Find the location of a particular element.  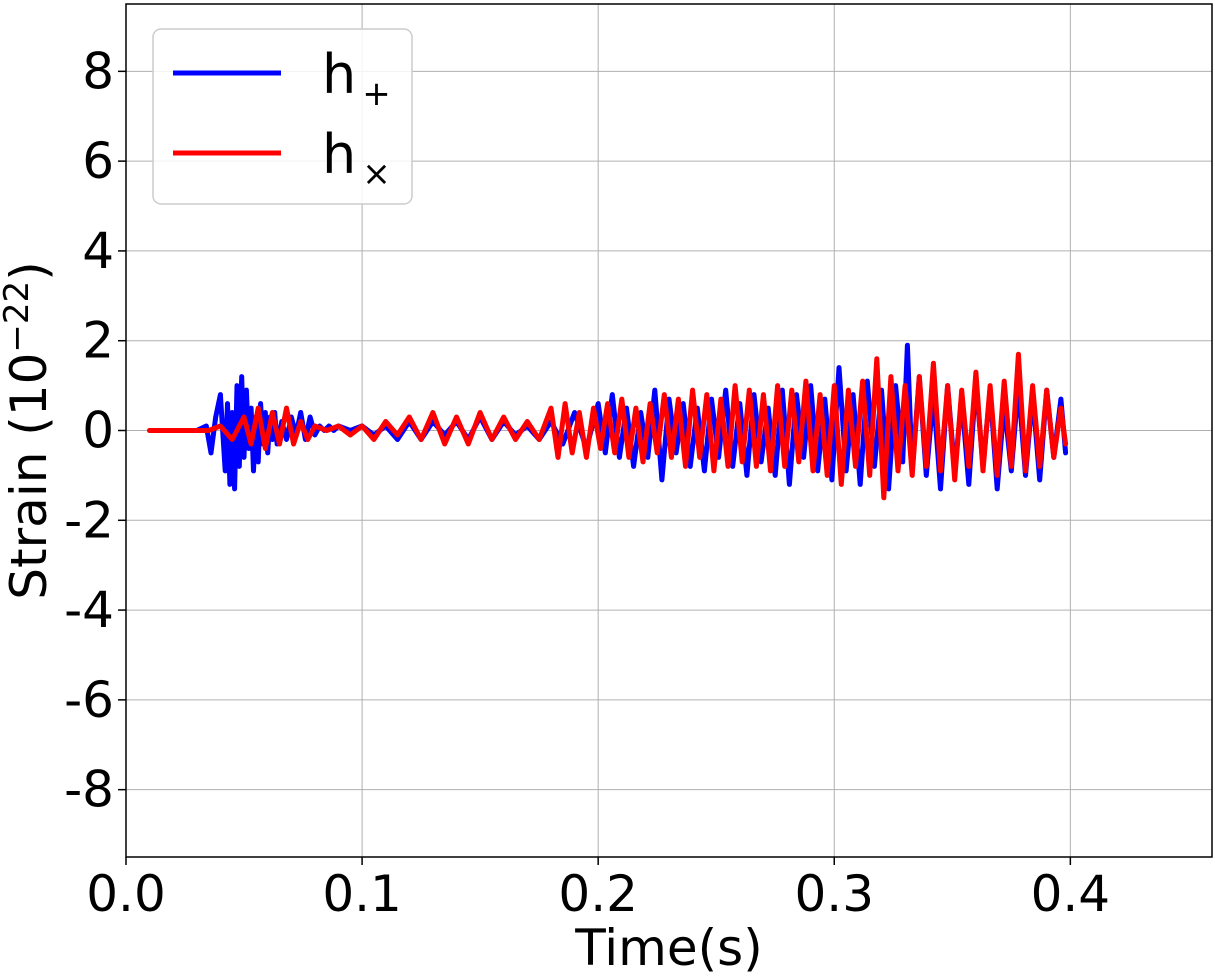

x-axis-title: Time(s) is located at coordinates (668, 948).